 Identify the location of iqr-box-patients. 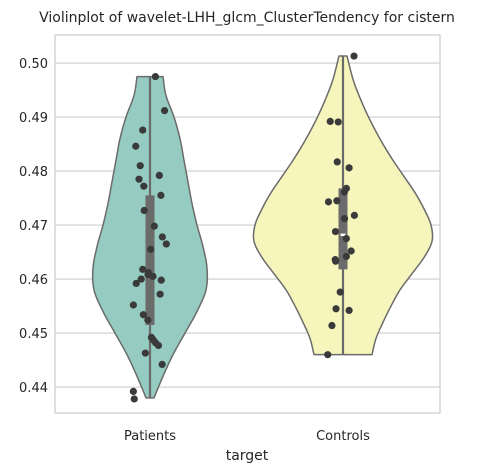
(150, 260).